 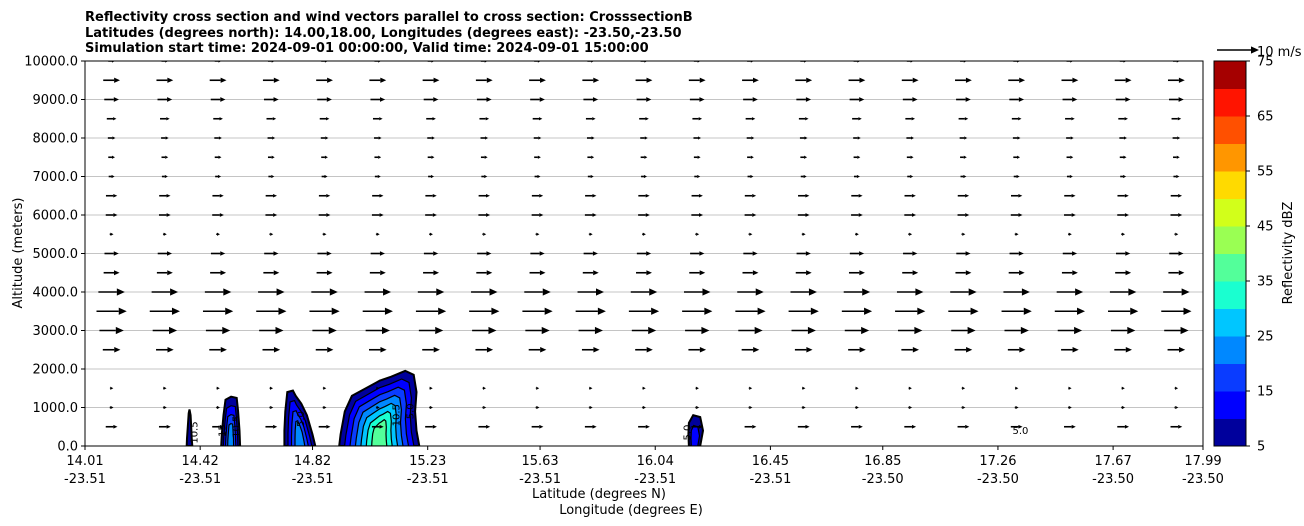 What do you see at coordinates (487, 138) in the screenshot?
I see `wind-vector-r14-c7-head` at bounding box center [487, 138].